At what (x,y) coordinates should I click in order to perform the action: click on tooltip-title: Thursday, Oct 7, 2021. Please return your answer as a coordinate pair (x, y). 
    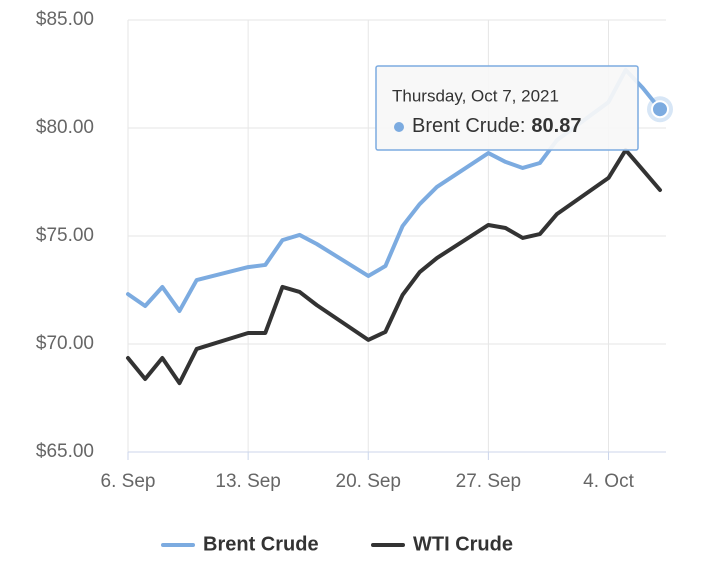
    Looking at the image, I should click on (475, 95).